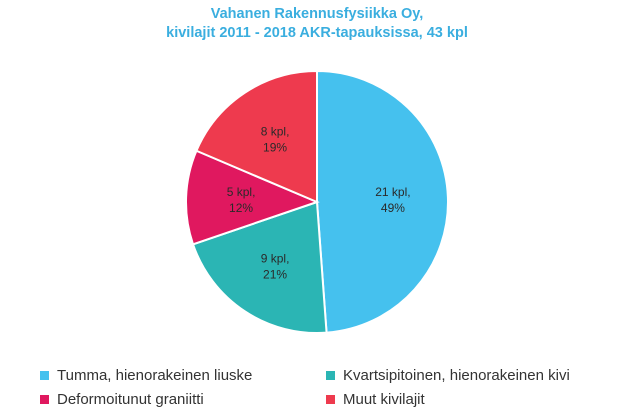  I want to click on legend-item-kvartsipitoinen: Kvartsipitoinen, hienorakeinen kivi, so click(448, 375).